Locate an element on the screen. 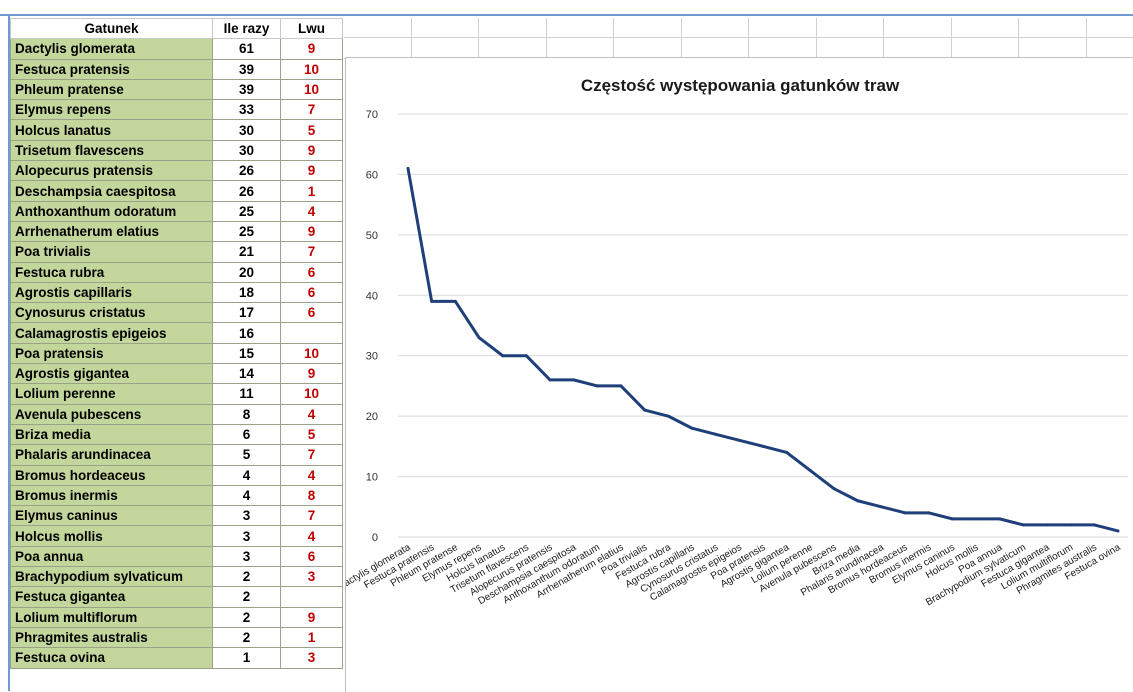 This screenshot has width=1133, height=692. lwu-cell: 1 is located at coordinates (312, 191).